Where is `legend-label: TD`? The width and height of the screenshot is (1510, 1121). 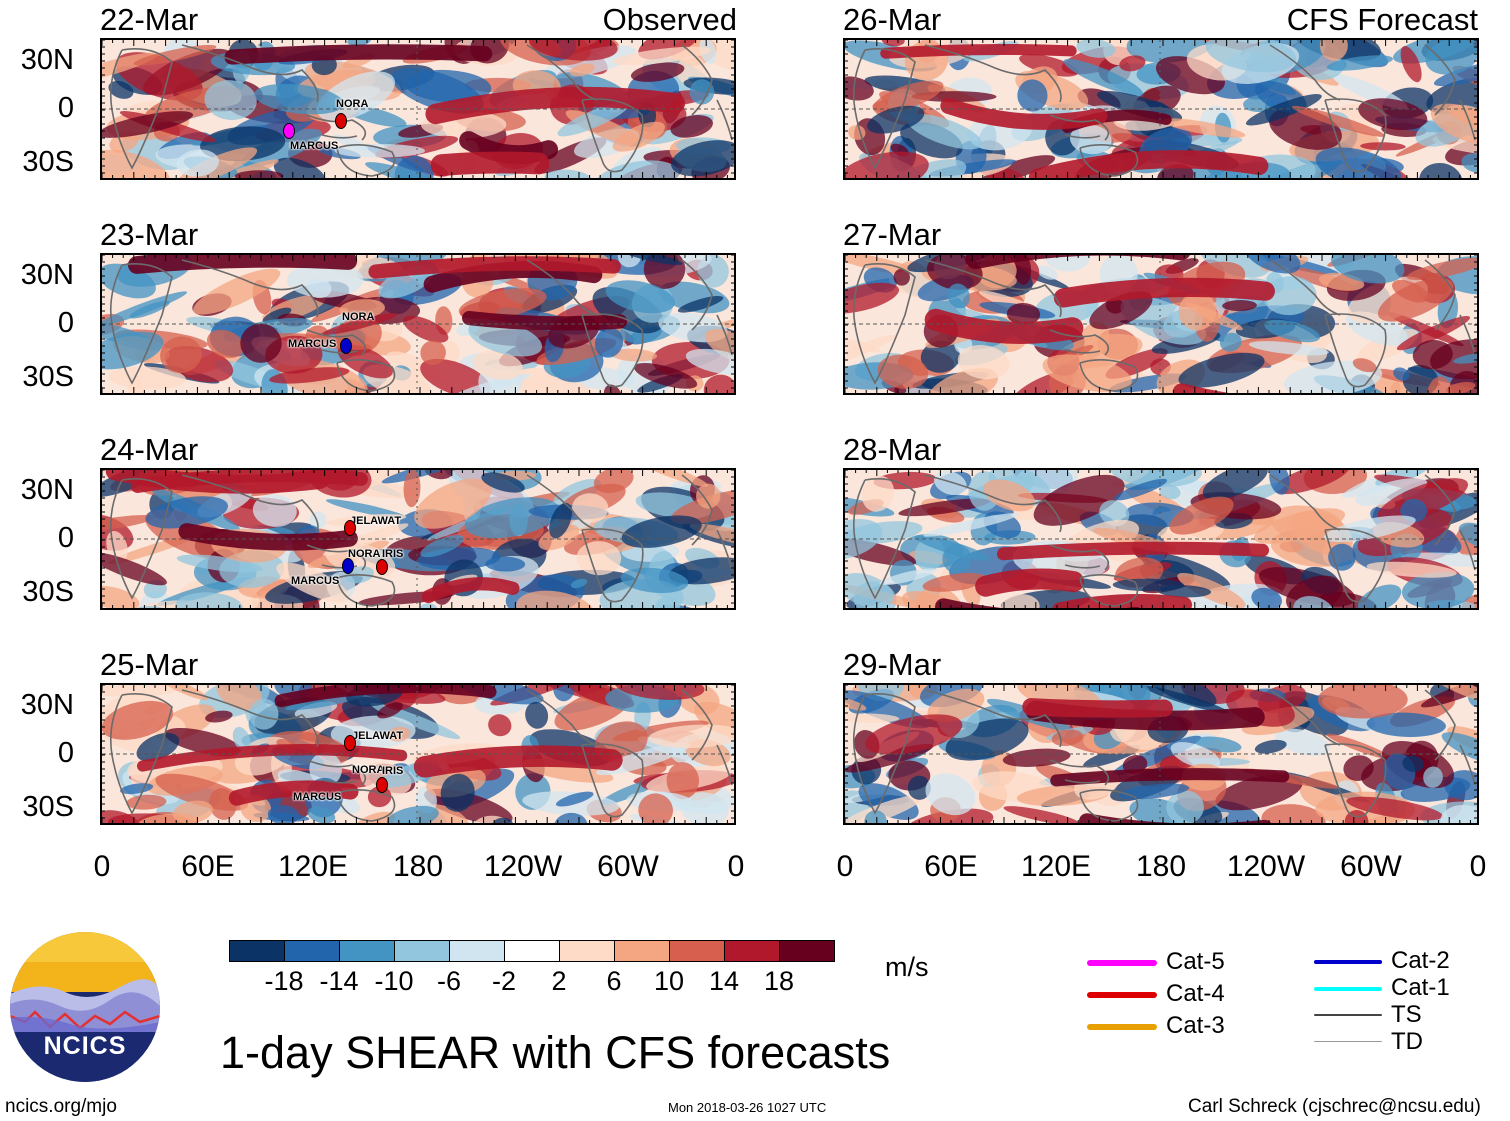 legend-label: TD is located at coordinates (1407, 1041).